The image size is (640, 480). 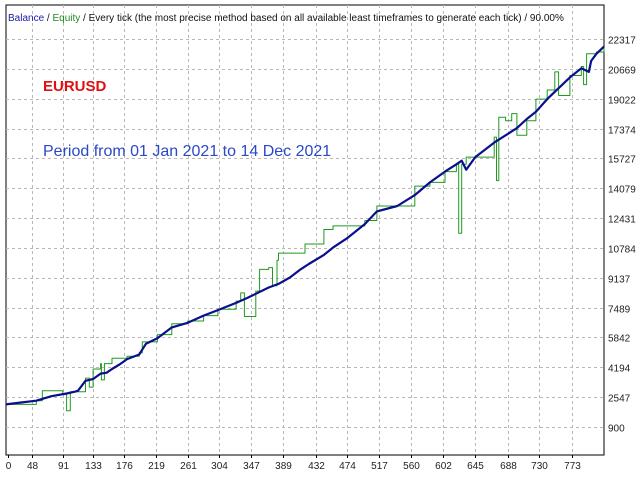 What do you see at coordinates (619, 339) in the screenshot?
I see `y-tick-label: 5842` at bounding box center [619, 339].